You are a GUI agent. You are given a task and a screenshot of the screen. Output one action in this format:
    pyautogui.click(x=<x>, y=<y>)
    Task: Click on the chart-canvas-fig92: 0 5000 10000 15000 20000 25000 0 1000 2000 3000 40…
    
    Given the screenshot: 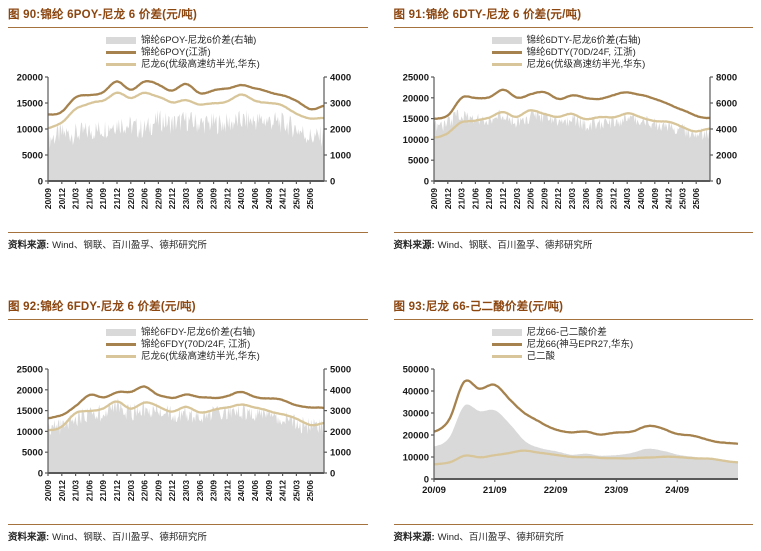 What is the action you would take?
    pyautogui.click(x=184, y=433)
    